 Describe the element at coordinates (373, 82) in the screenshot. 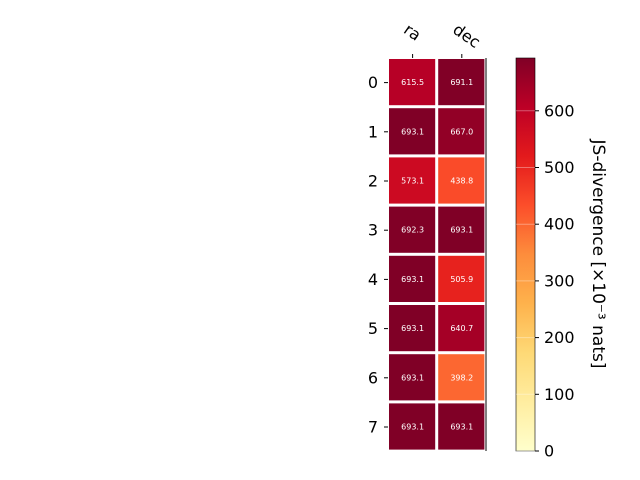

I see `row-label: 0` at that location.